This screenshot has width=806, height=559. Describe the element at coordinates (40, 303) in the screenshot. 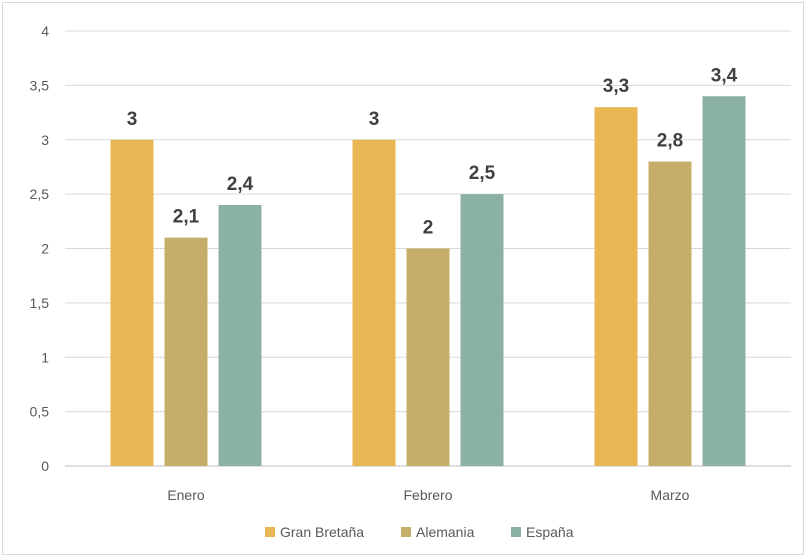

I see `y-tick-label: 1,5` at that location.